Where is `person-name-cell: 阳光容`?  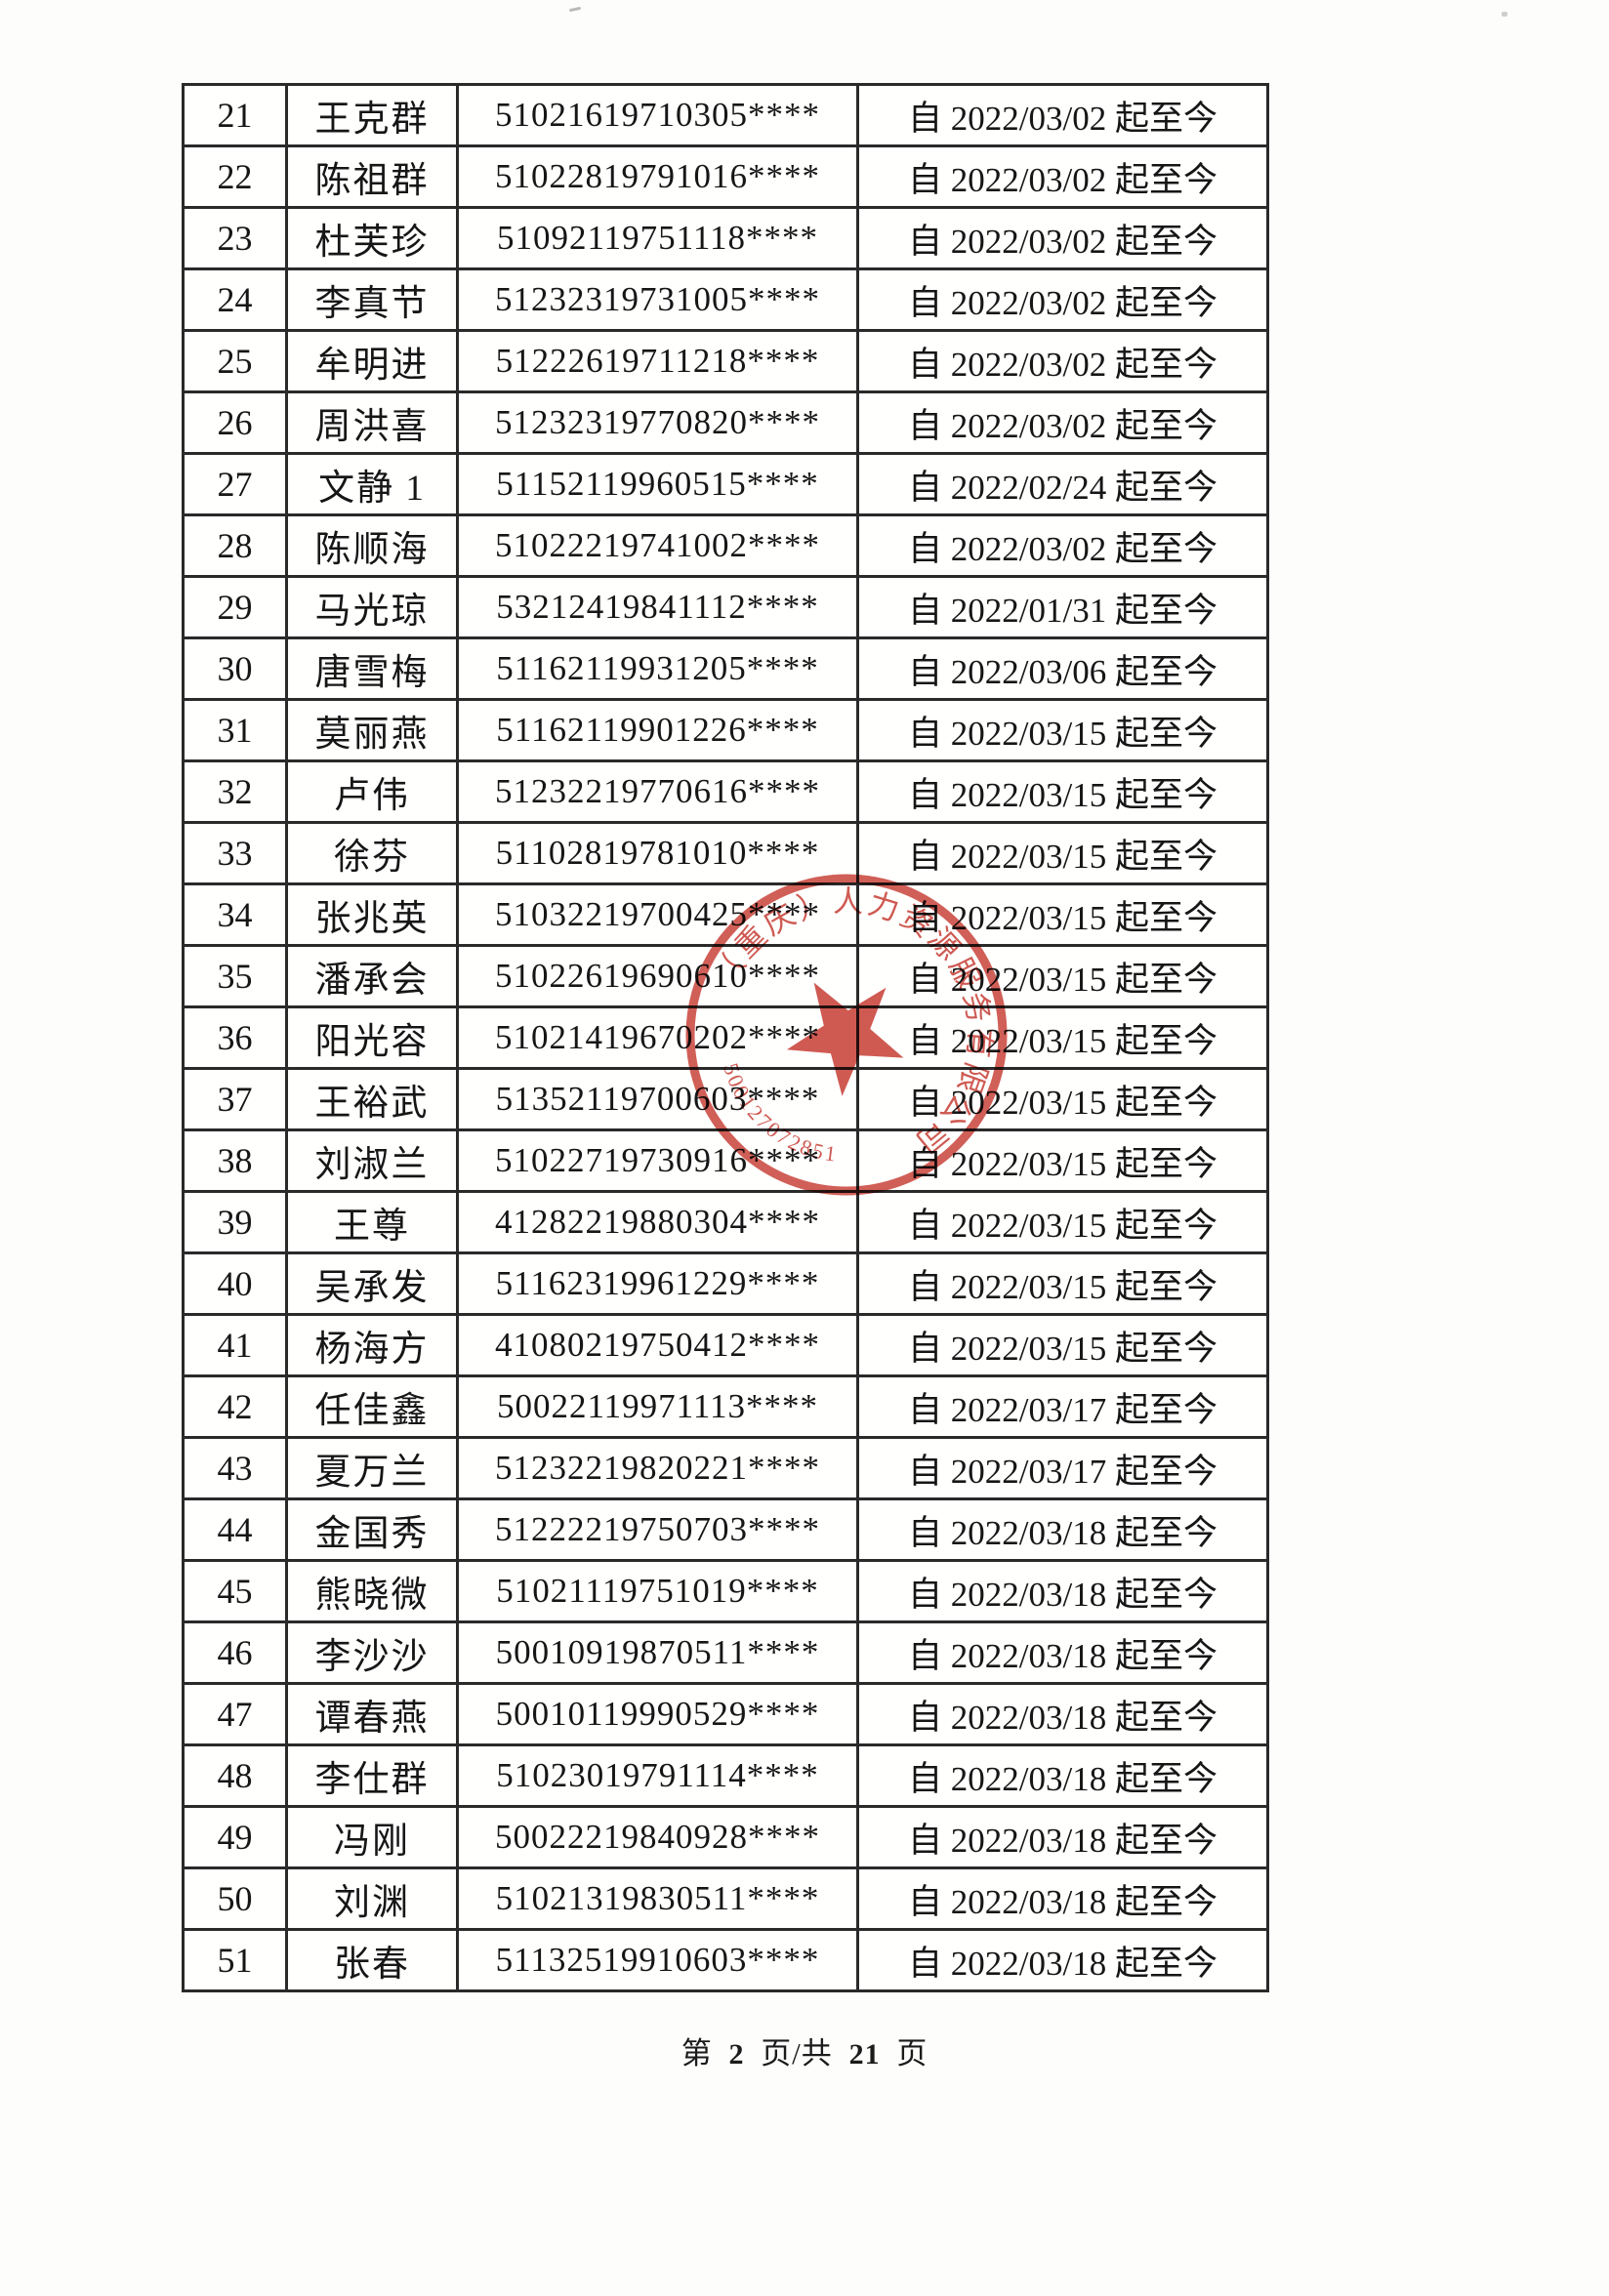 person-name-cell: 阳光容 is located at coordinates (370, 1037).